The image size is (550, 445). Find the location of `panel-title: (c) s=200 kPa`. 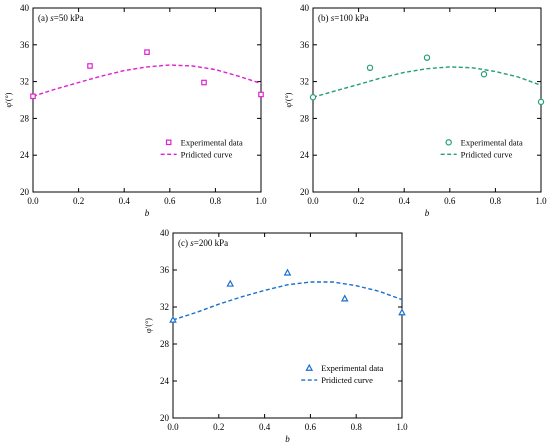

panel-title: (c) s=200 kPa is located at coordinates (203, 243).